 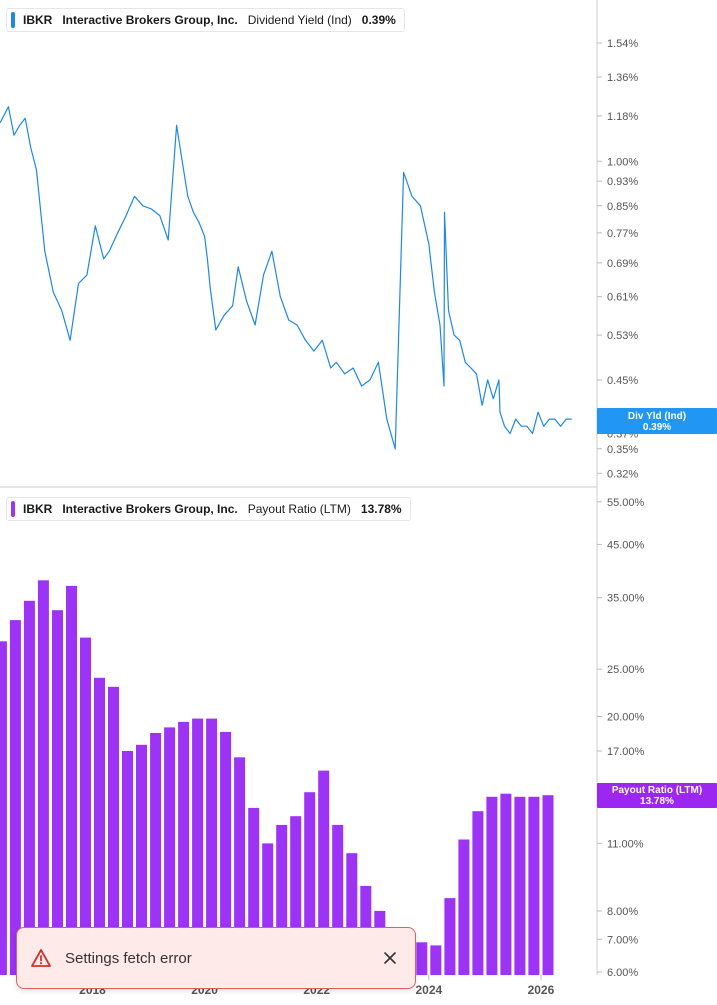 What do you see at coordinates (626, 670) in the screenshot?
I see `payout-tick-label: 25.00%` at bounding box center [626, 670].